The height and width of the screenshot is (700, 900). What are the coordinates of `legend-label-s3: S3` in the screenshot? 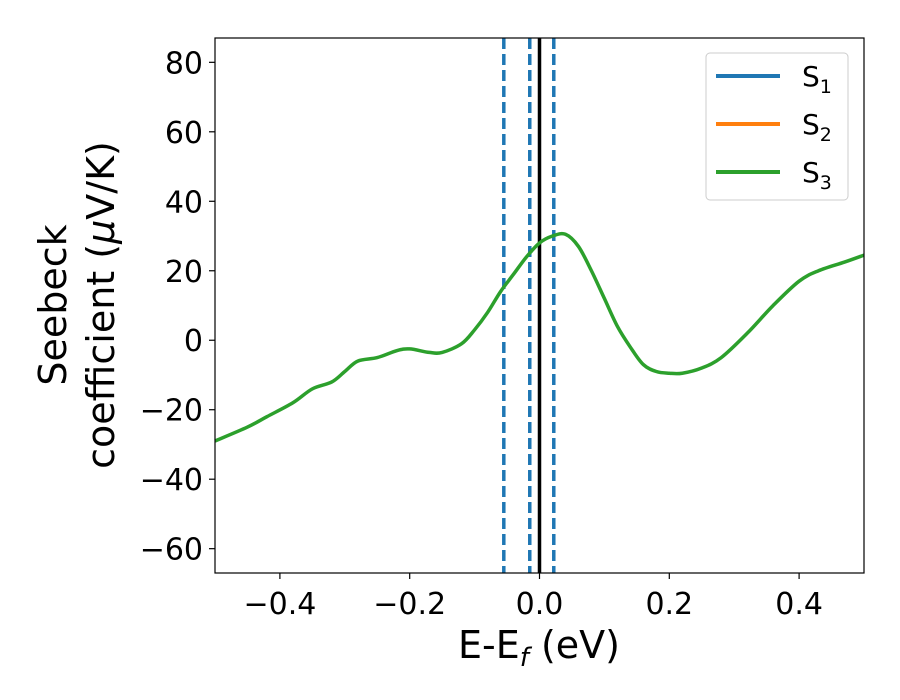 It's located at (817, 175).